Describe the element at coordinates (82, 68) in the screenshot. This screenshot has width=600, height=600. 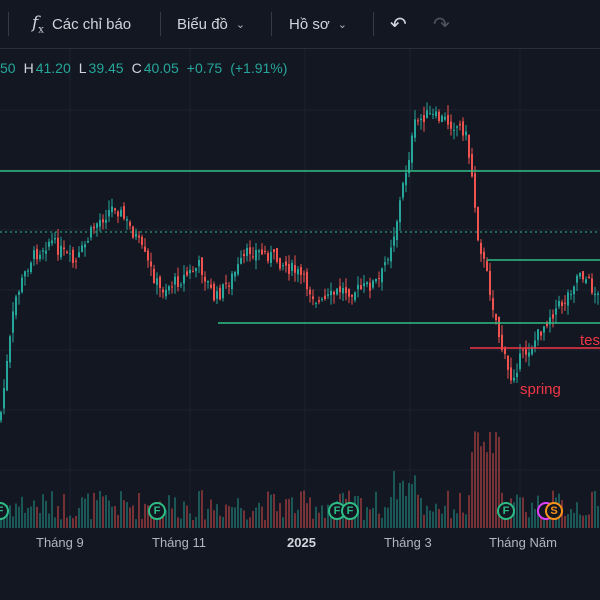
I see `low-label: L` at that location.